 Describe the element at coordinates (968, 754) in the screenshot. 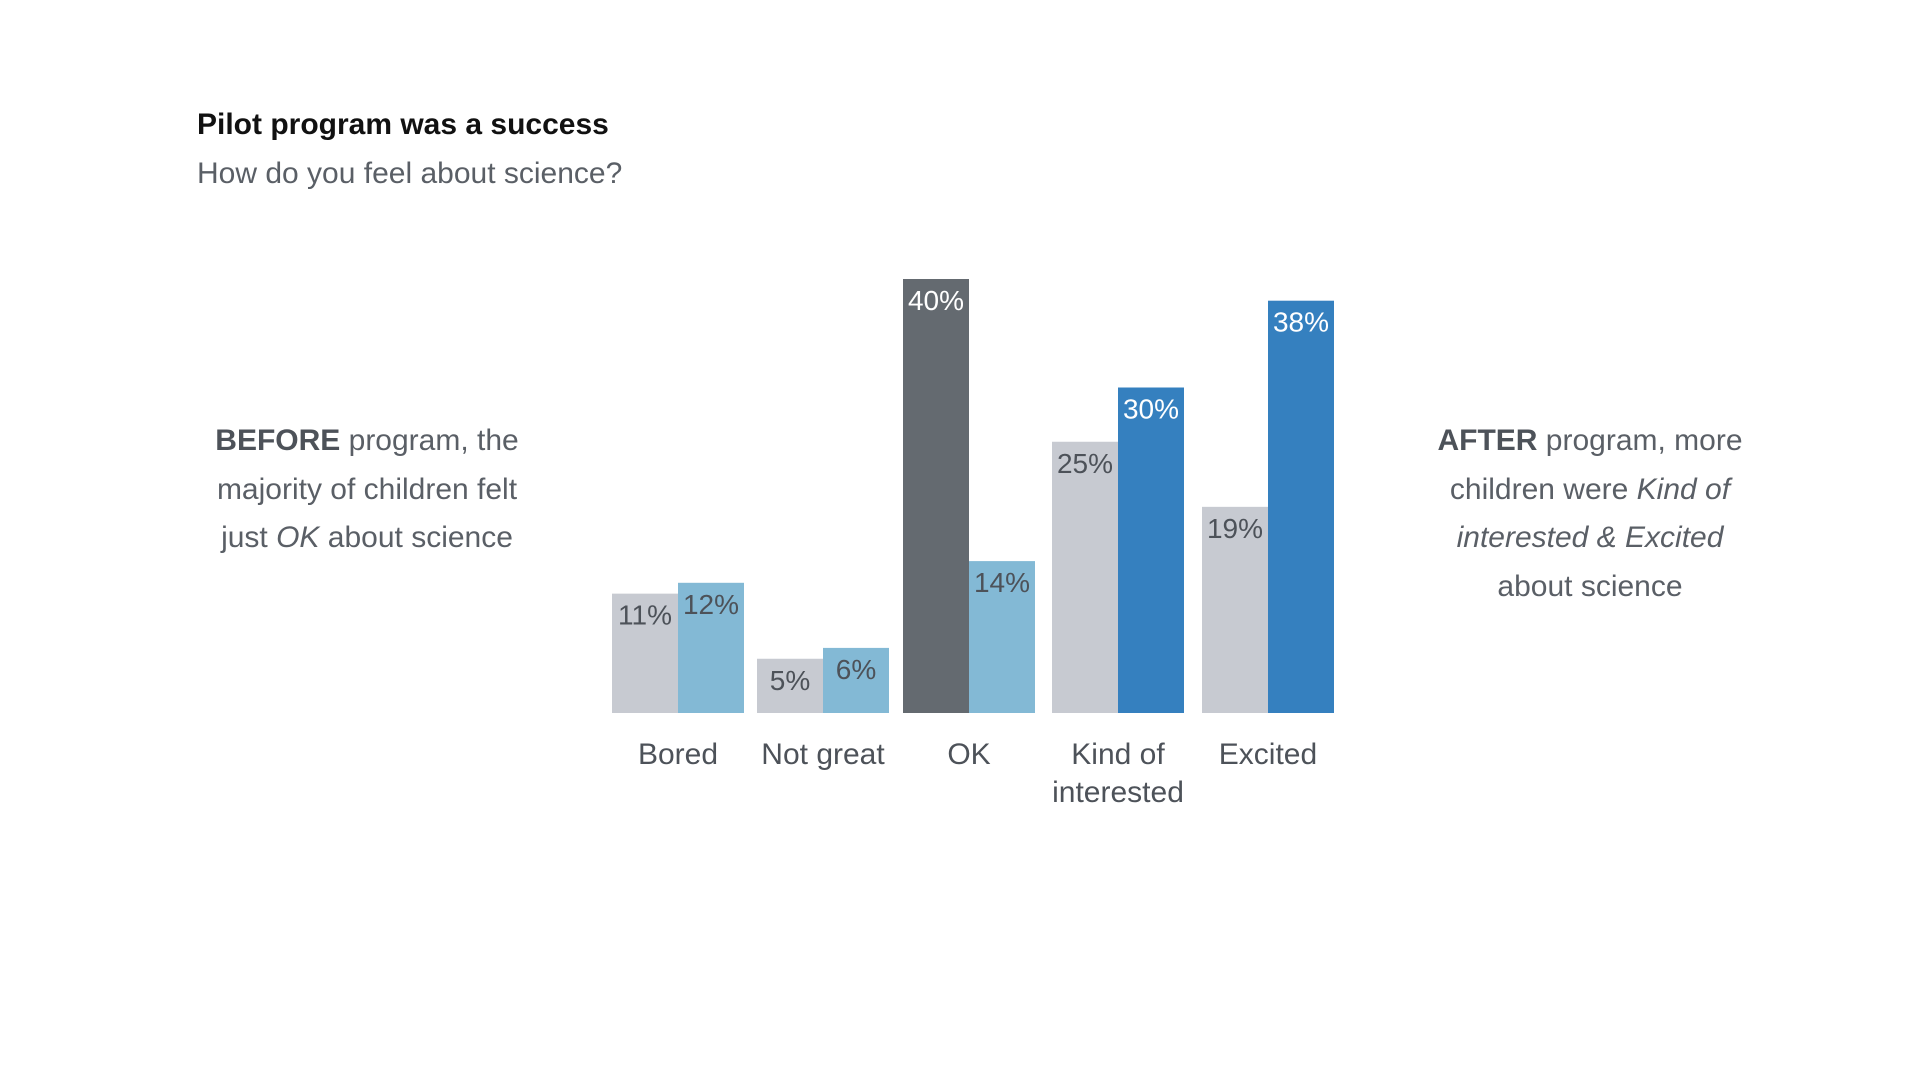

I see `category-label: OK` at that location.